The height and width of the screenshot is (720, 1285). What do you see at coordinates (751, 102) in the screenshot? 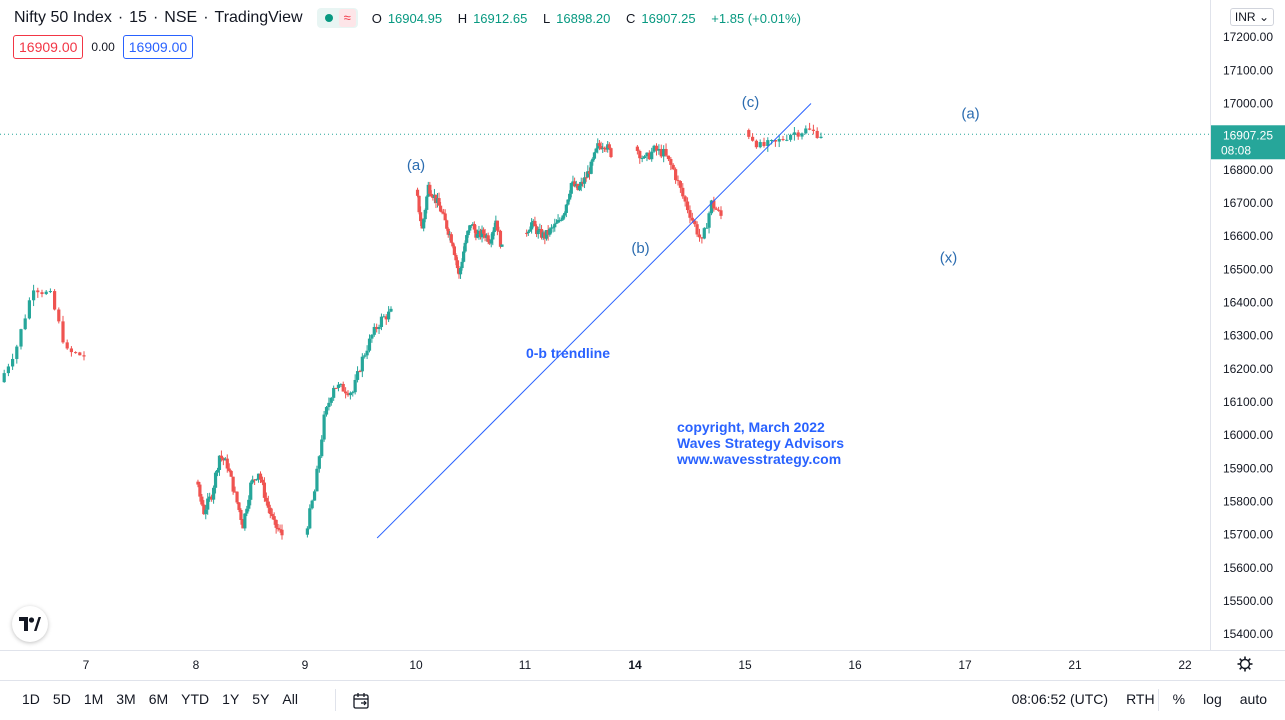
I see `wave-label: (c)` at bounding box center [751, 102].